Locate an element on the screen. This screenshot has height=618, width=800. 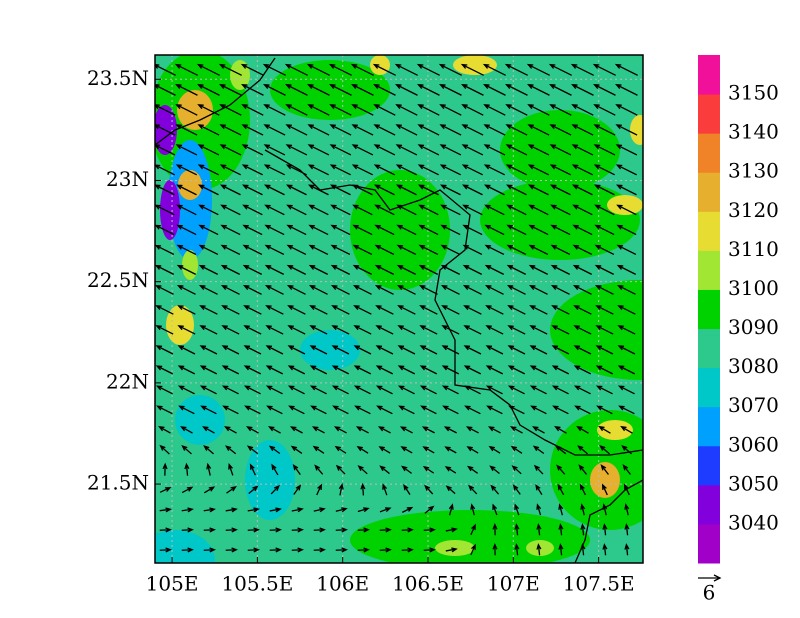
vector-reference: 6 is located at coordinates (710, 589).